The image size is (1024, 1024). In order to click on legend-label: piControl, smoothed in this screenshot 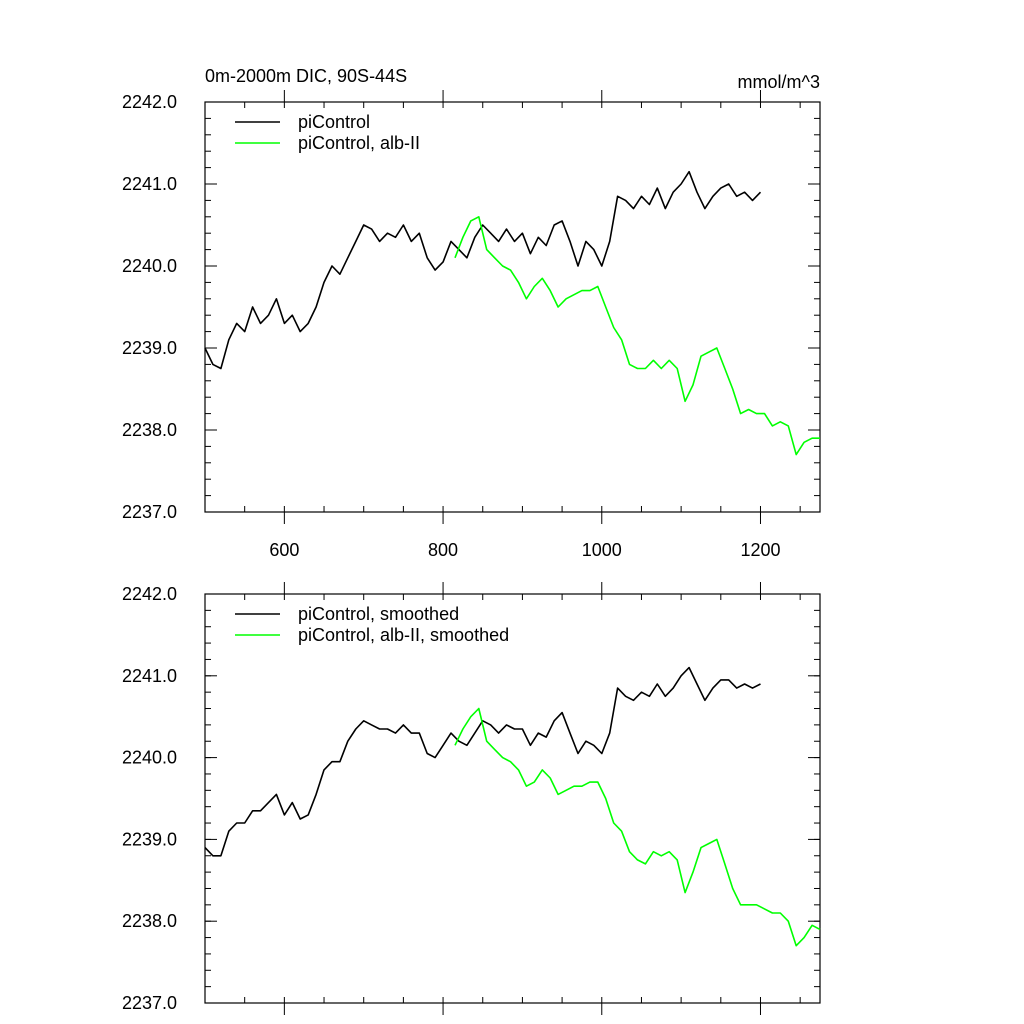, I will do `click(378, 614)`.